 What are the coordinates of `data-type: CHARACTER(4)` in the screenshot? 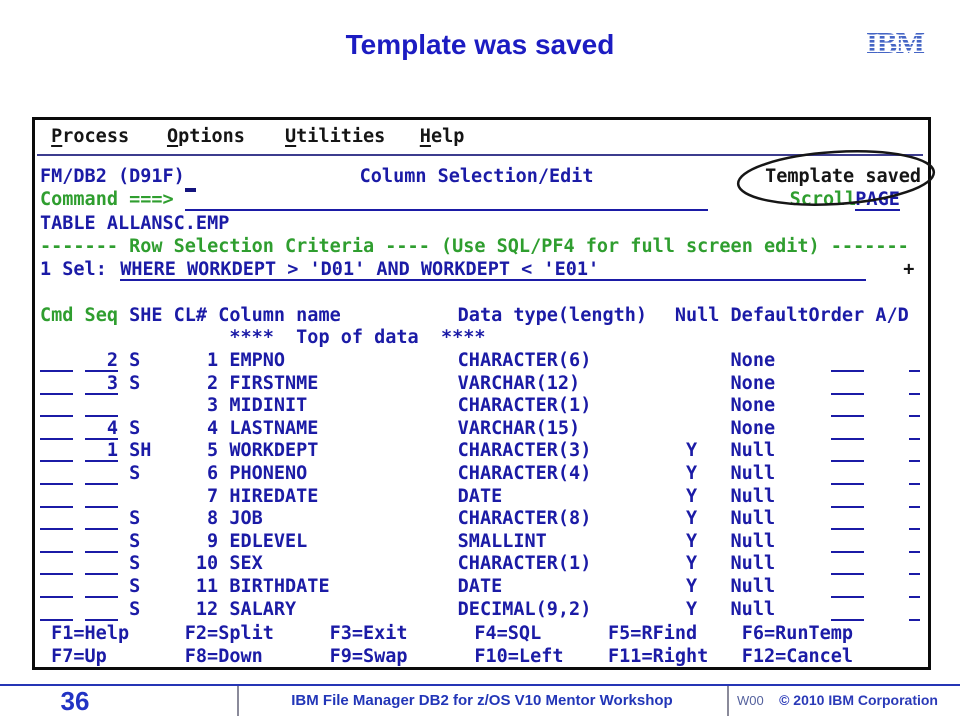 It's located at (524, 473).